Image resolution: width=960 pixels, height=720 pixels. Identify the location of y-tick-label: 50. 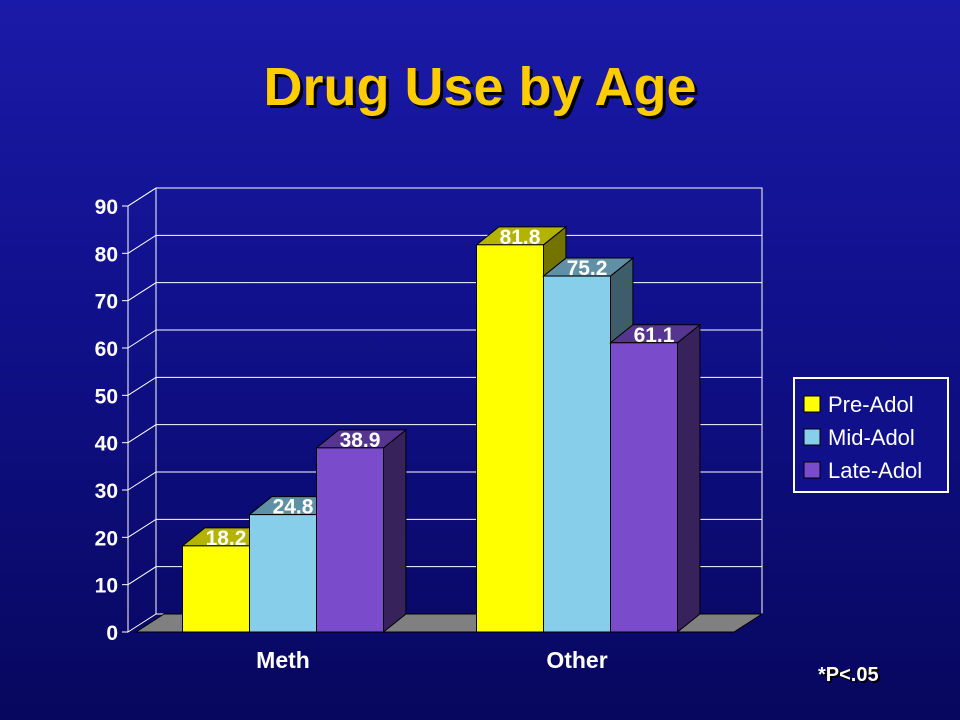
(106, 396).